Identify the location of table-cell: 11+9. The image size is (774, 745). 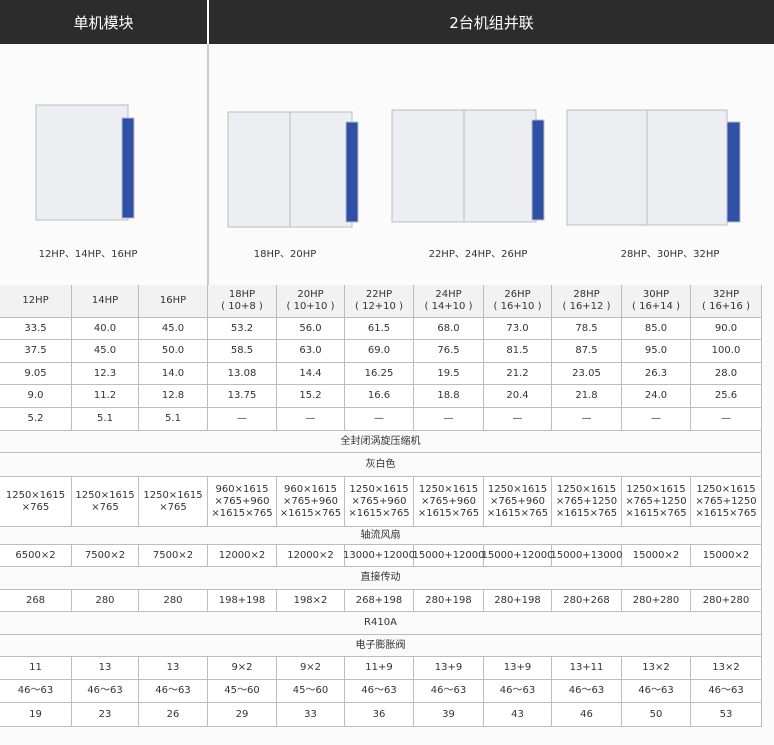
(379, 668).